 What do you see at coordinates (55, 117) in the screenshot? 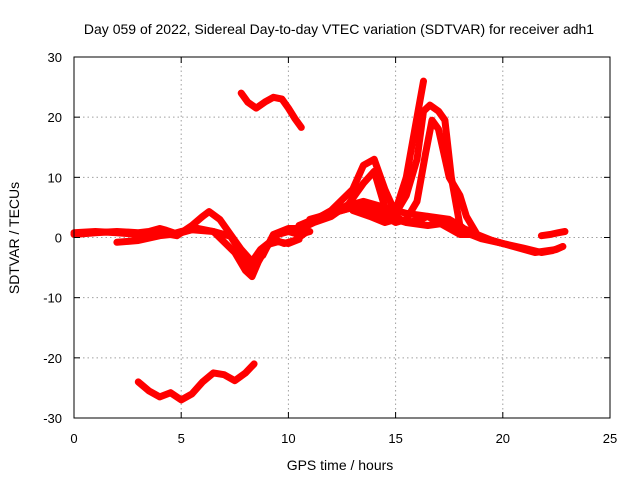
I see `y-tick-label: 20` at bounding box center [55, 117].